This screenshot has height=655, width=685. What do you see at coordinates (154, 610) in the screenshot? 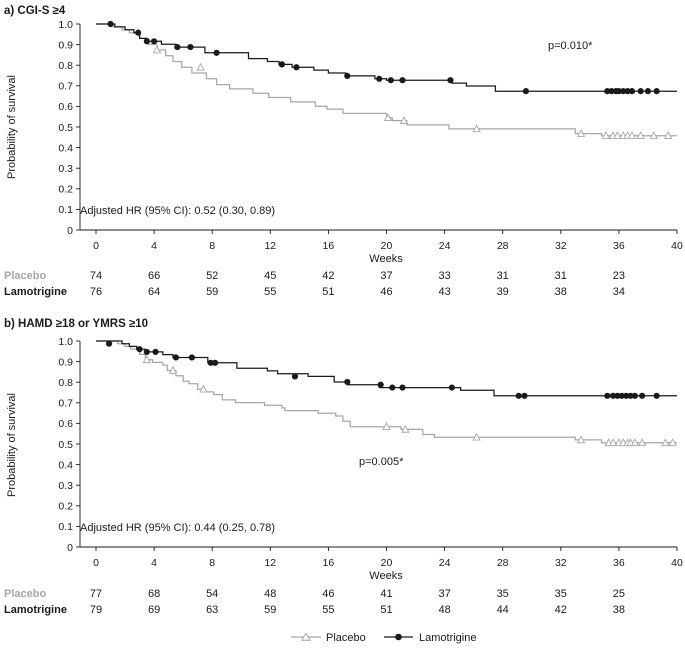
I see `panel-b-risk-value-lamotrigine: 69` at bounding box center [154, 610].